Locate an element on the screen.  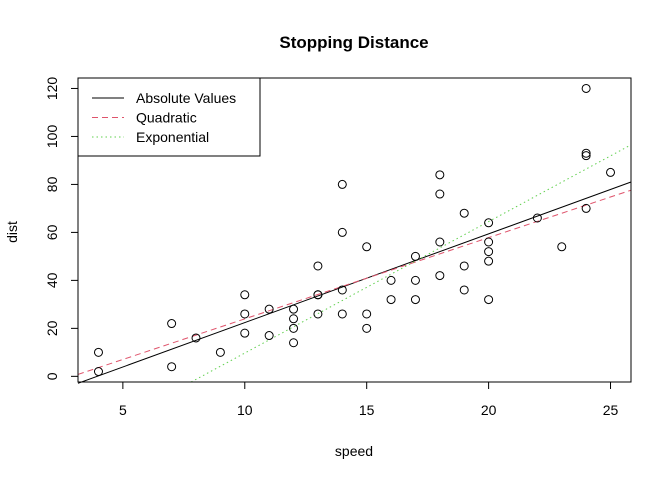
legend: Absolute Values Quadratic Exponential is located at coordinates (169, 117).